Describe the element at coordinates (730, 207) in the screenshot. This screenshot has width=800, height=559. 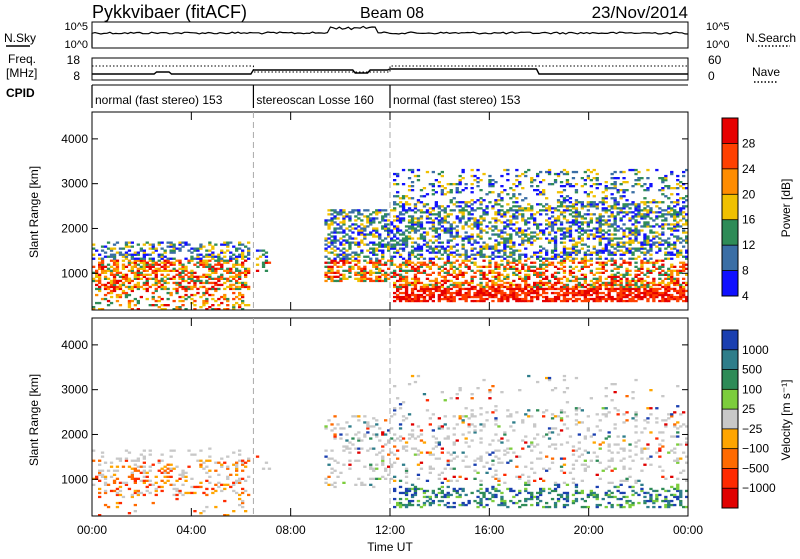
I see `power-colorbar-cells` at that location.